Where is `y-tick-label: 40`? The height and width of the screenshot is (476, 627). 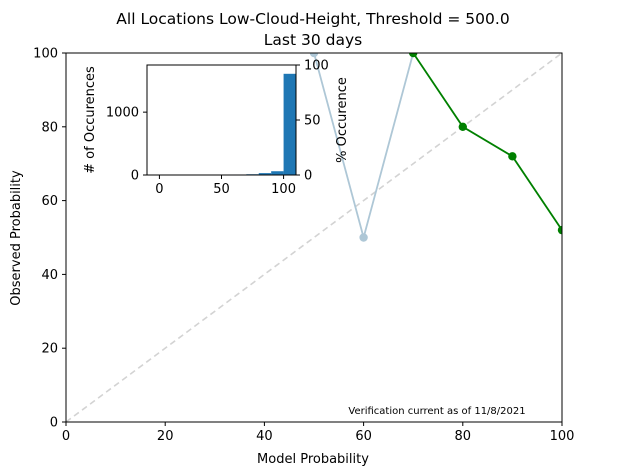
y-tick-label: 40 is located at coordinates (49, 275).